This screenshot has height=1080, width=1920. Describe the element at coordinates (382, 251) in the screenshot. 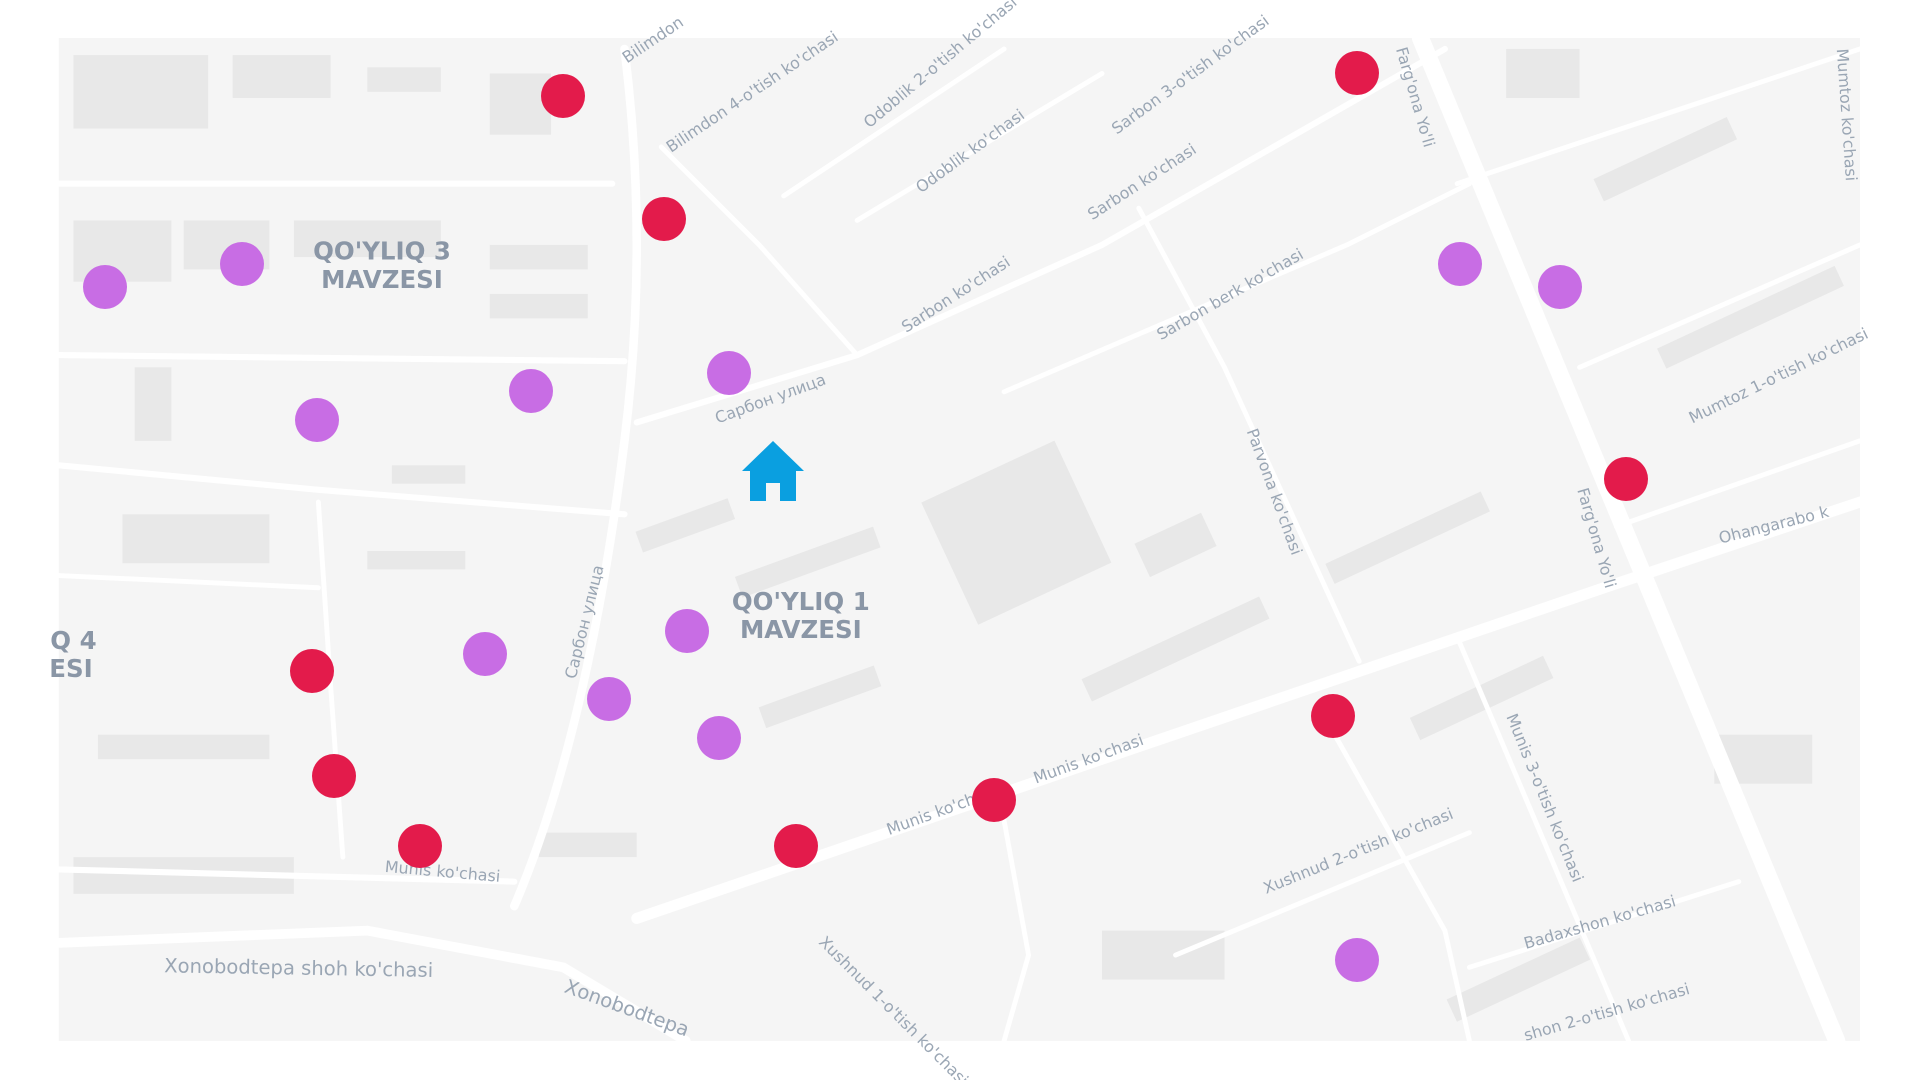

I see `district-qoyliq-3-line1: QO'YLIQ 3` at that location.